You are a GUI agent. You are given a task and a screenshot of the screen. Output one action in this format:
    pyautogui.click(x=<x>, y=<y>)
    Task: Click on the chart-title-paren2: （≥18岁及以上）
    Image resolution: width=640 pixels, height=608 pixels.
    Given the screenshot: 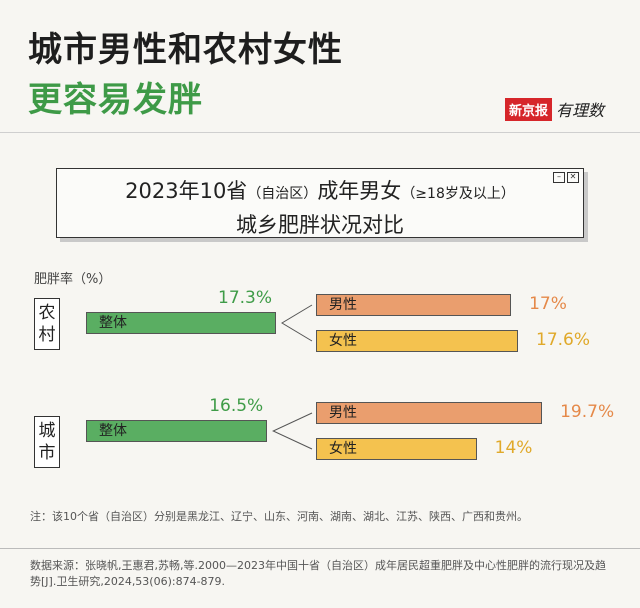 What is the action you would take?
    pyautogui.click(x=458, y=194)
    